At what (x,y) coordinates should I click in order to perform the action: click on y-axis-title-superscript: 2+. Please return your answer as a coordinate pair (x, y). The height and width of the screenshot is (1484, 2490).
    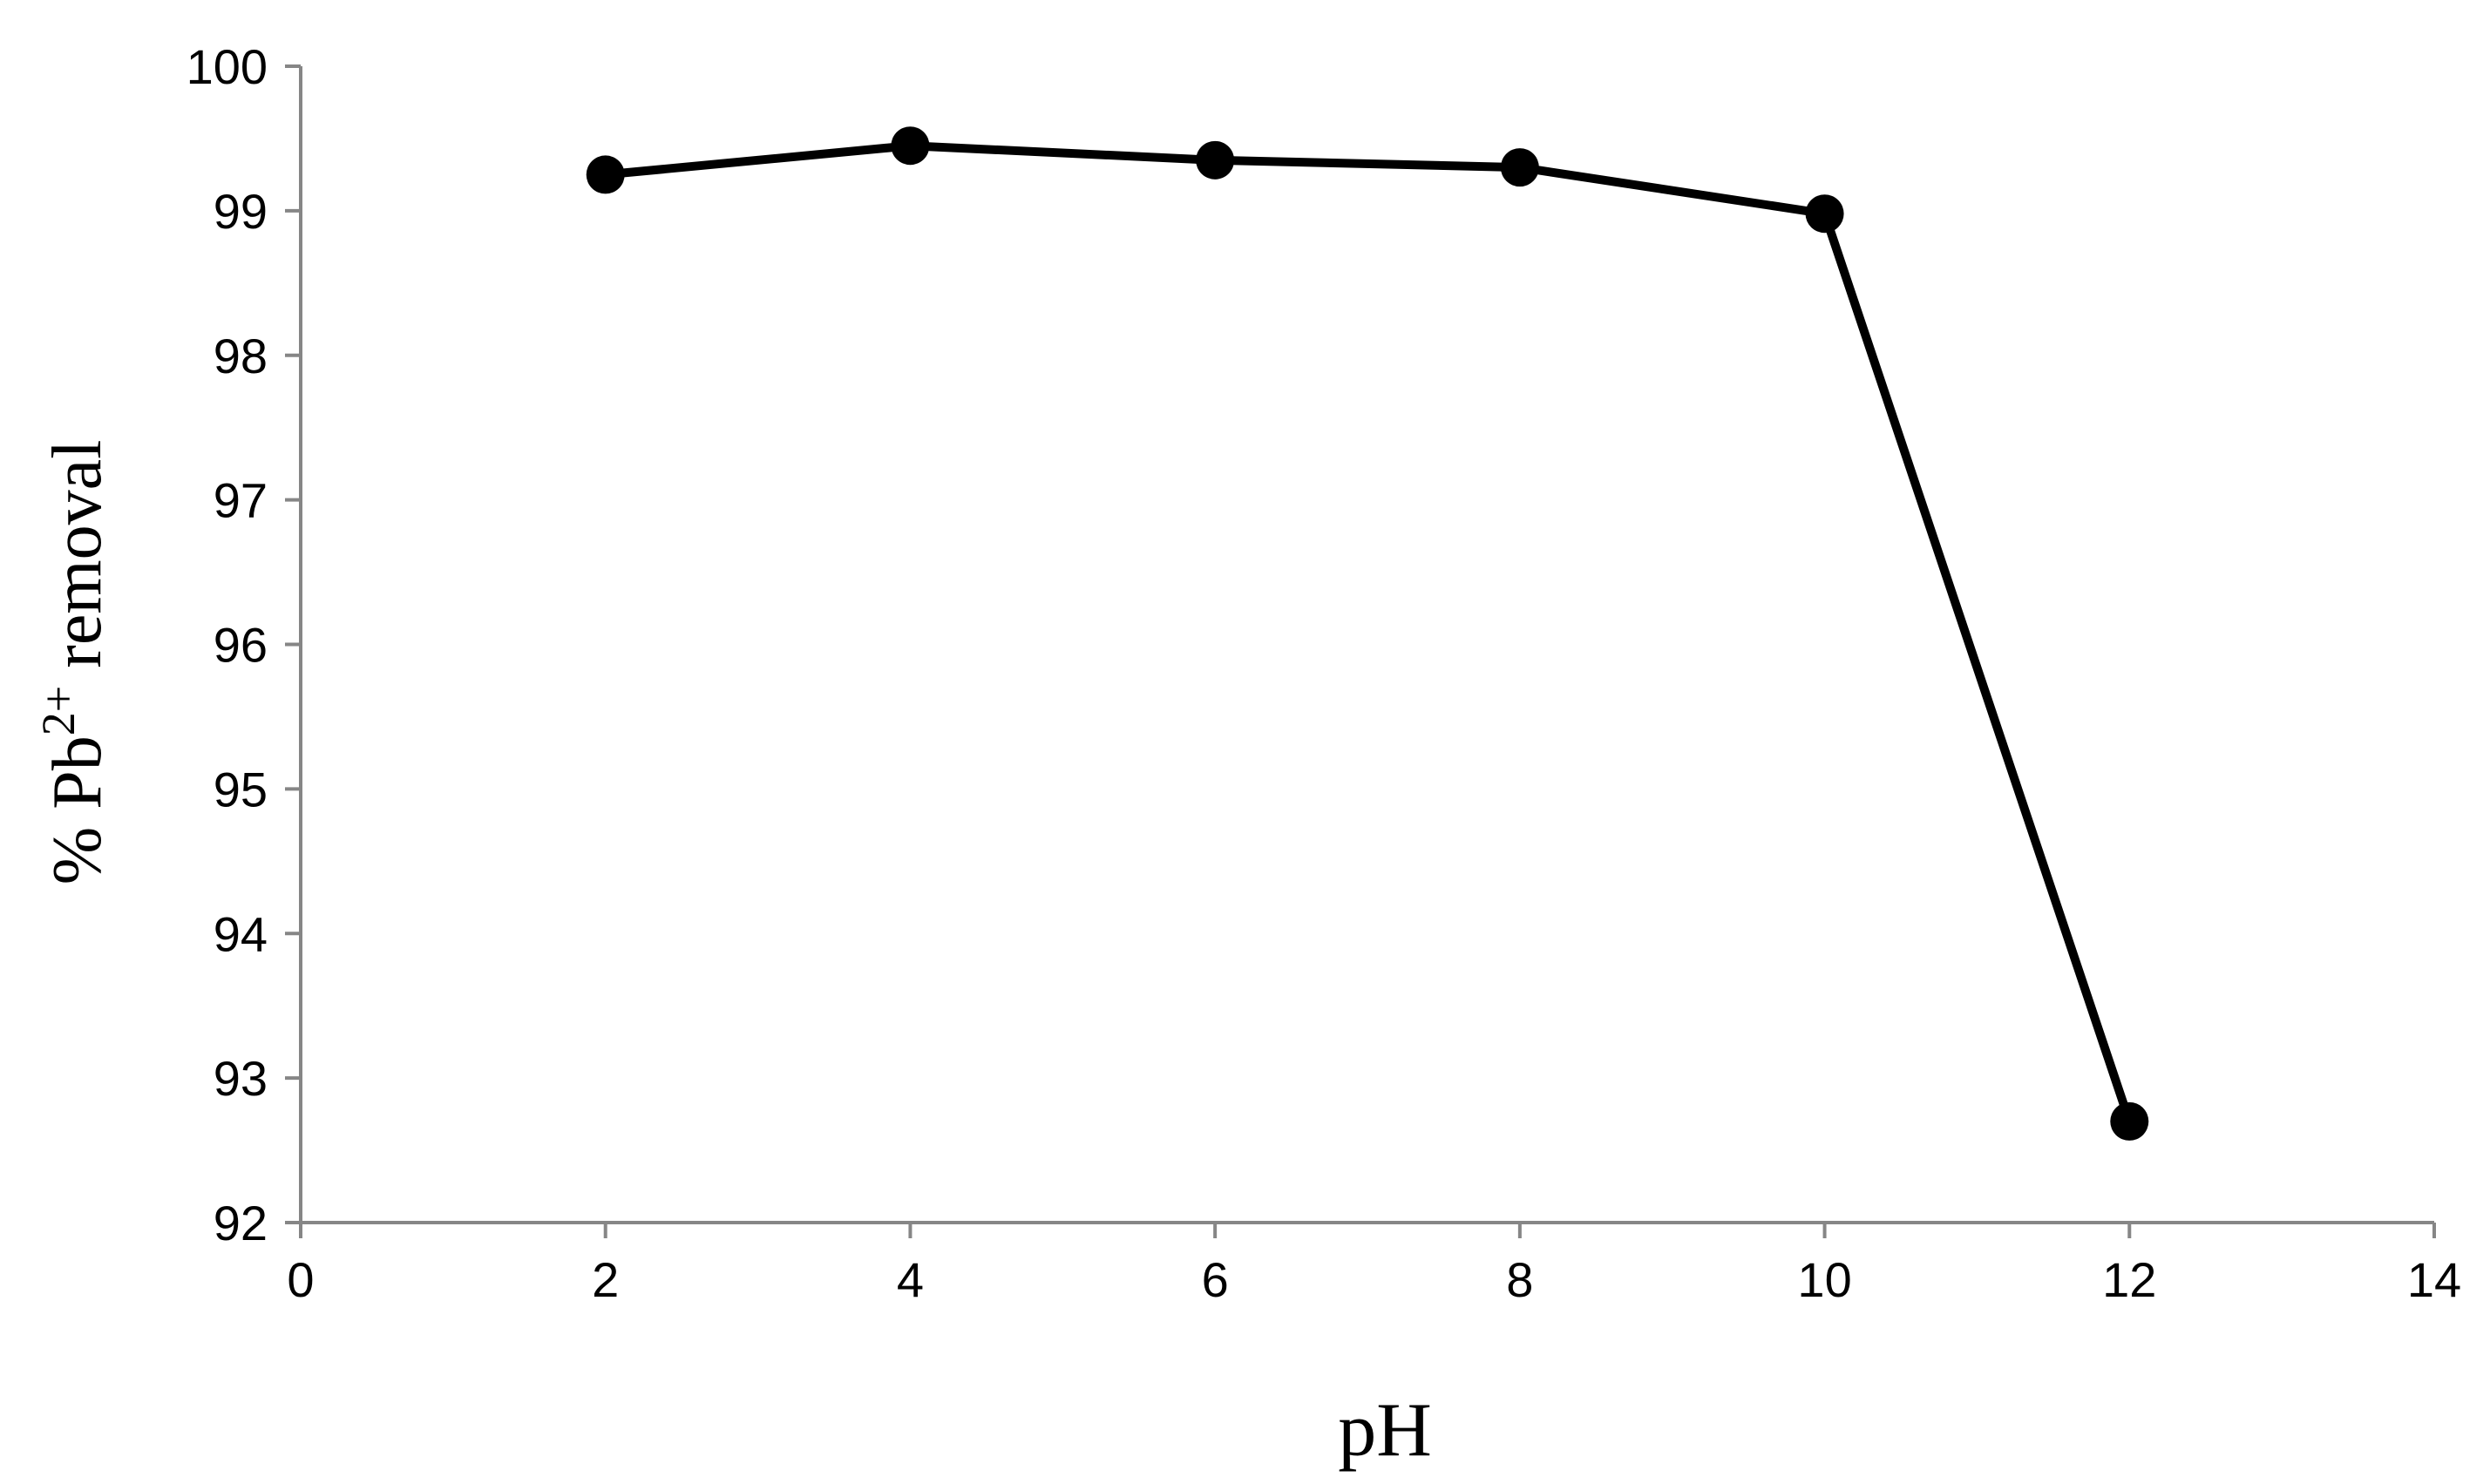
    Looking at the image, I should click on (59, 710).